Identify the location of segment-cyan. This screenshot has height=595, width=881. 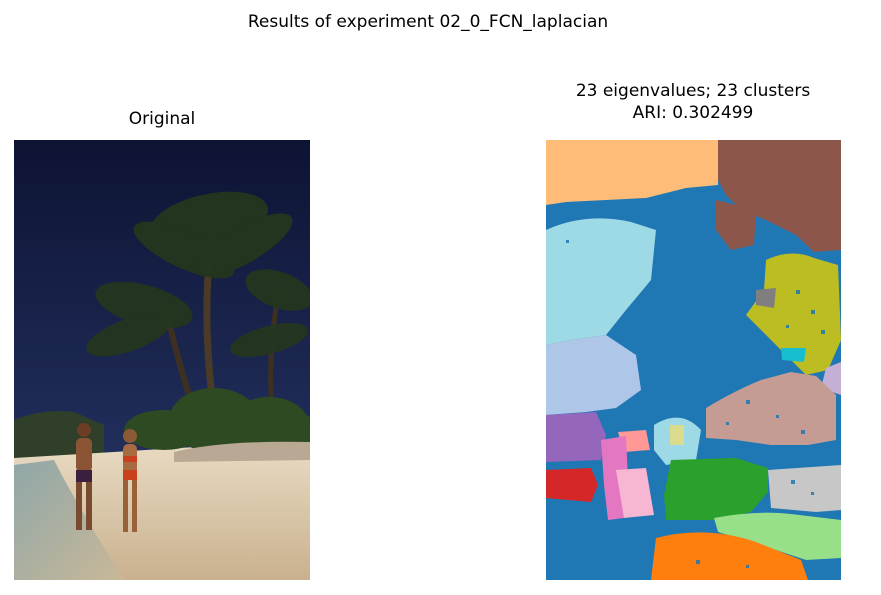
(793, 355).